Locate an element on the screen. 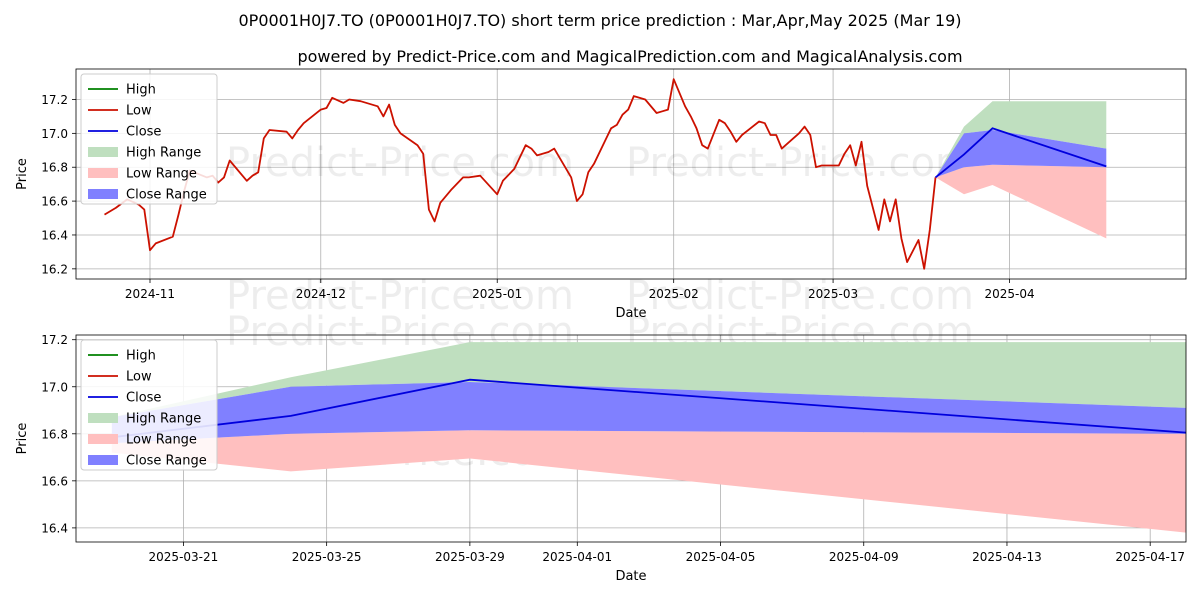 The image size is (1200, 600). x-tick-label: 2025-02 is located at coordinates (674, 294).